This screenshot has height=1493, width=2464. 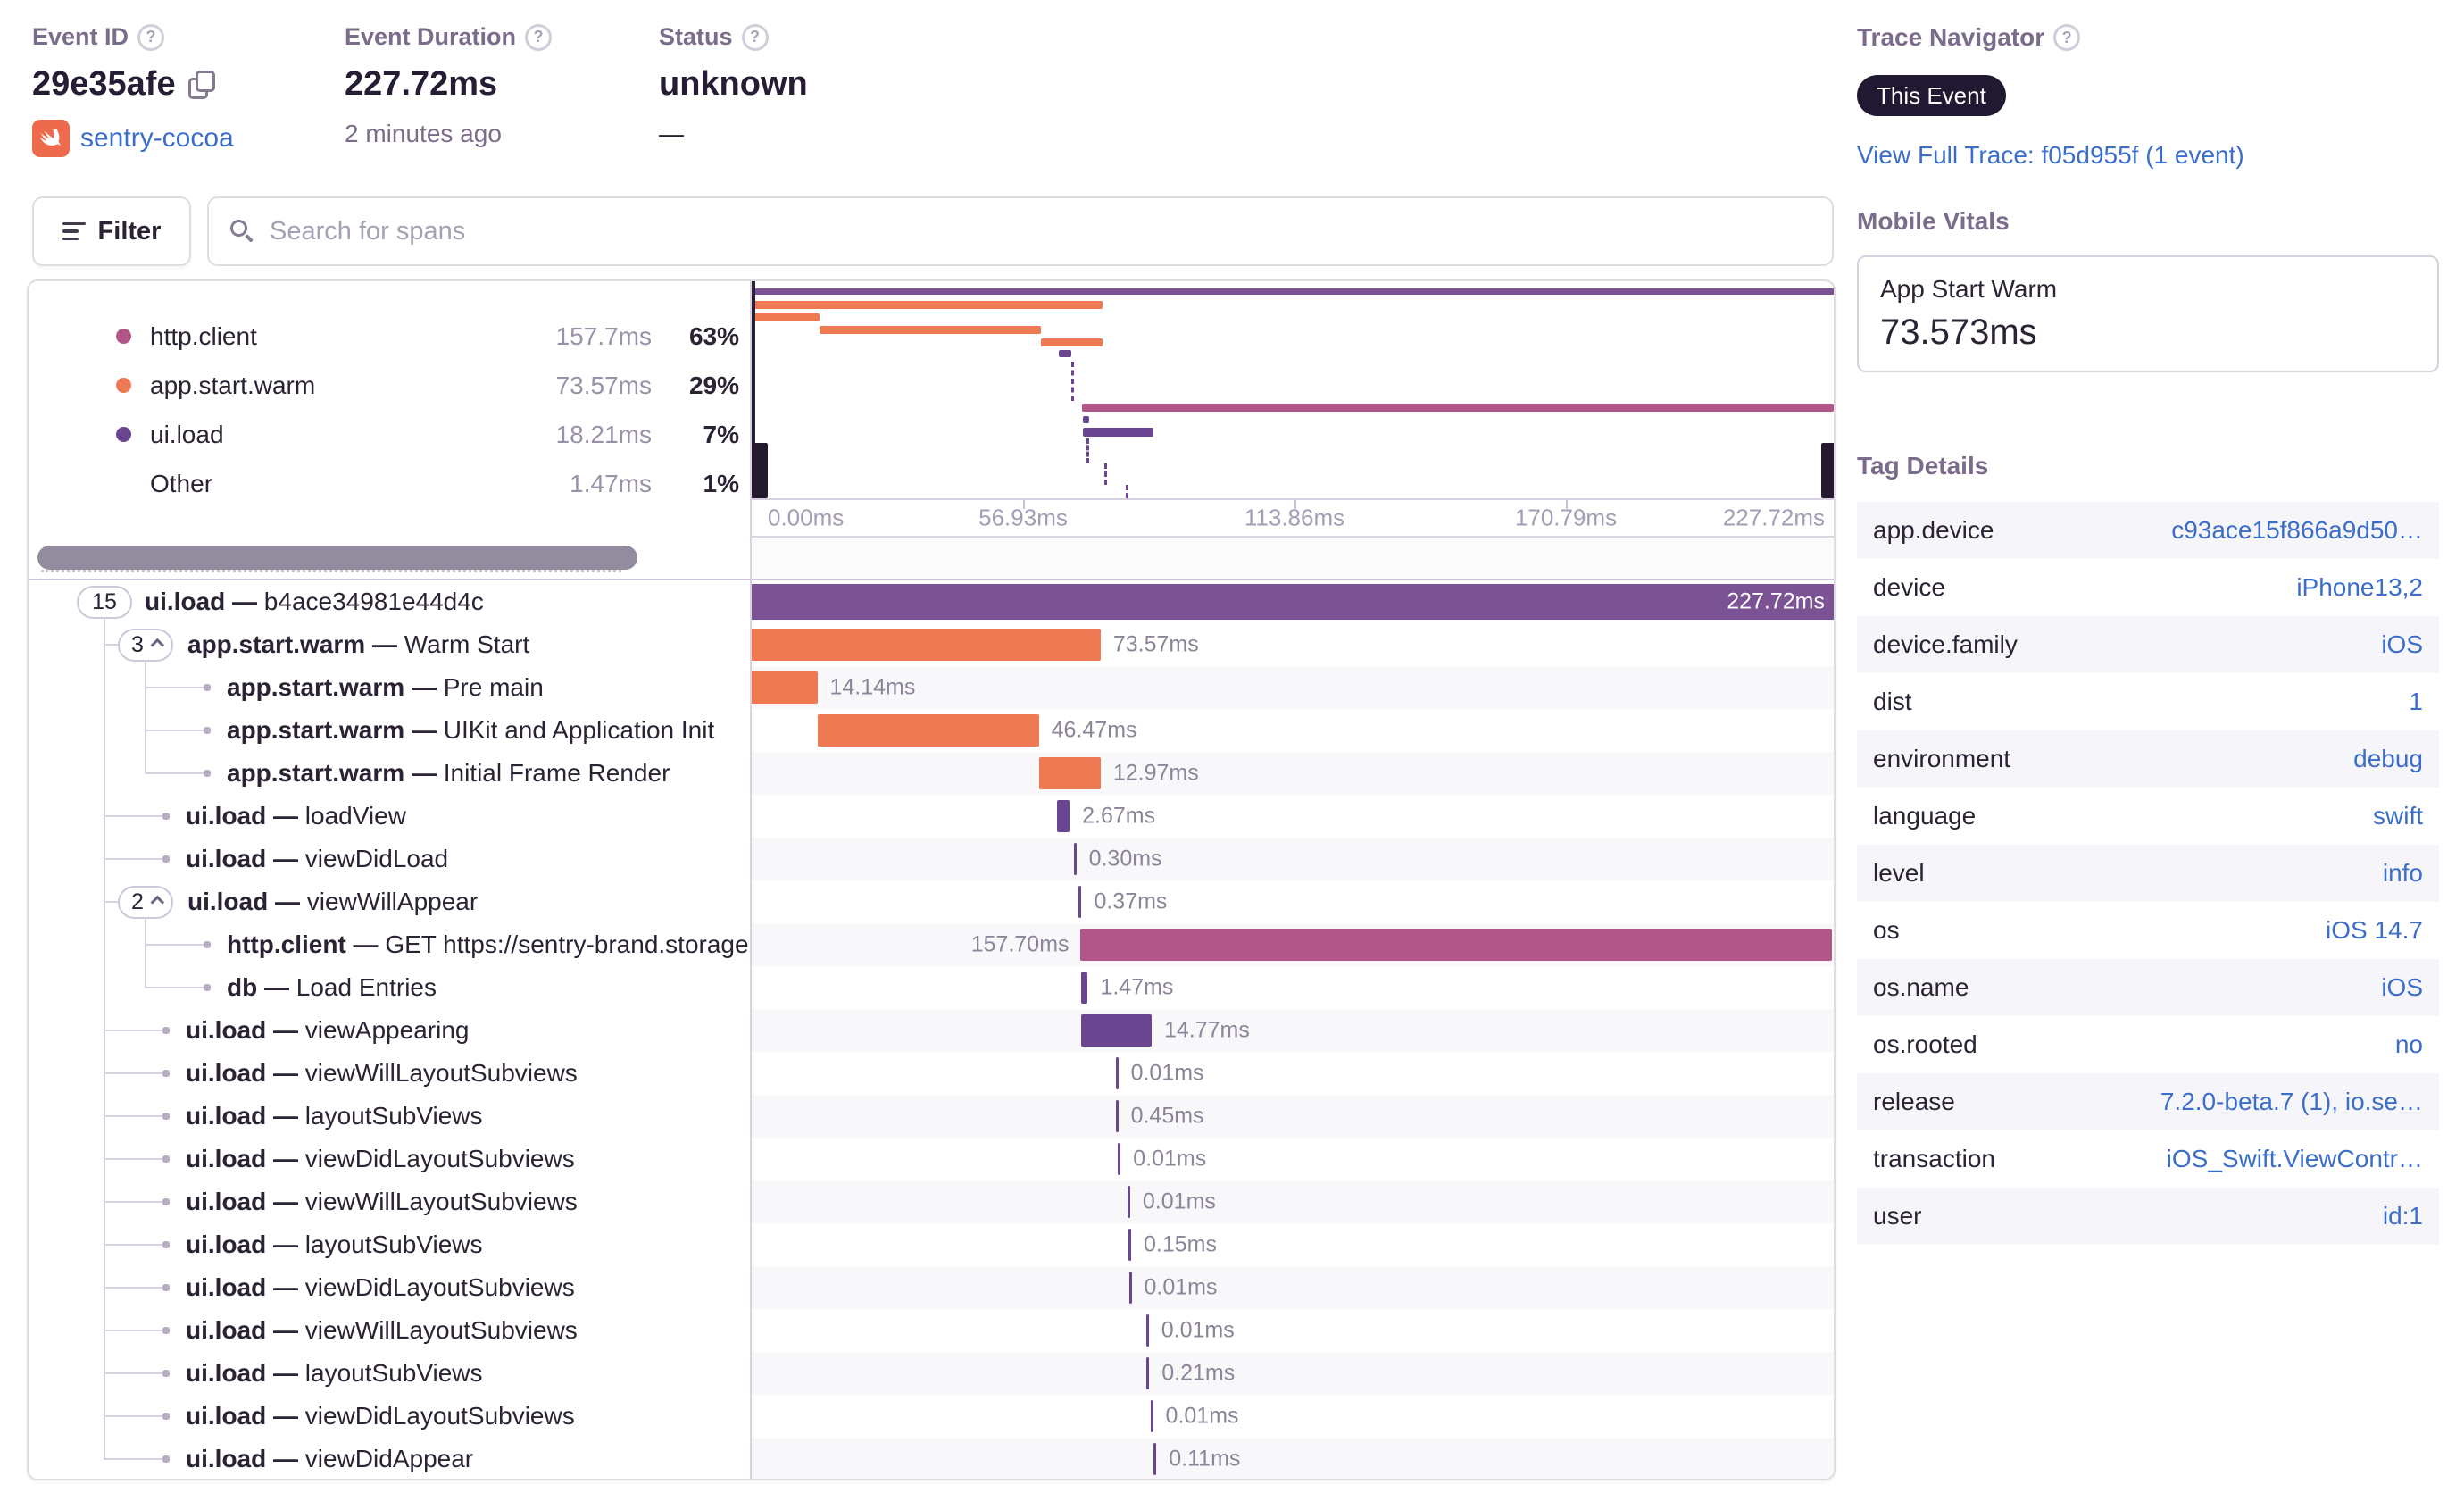 I want to click on span-row: 2.67ms ui.load — loadView, so click(x=931, y=816).